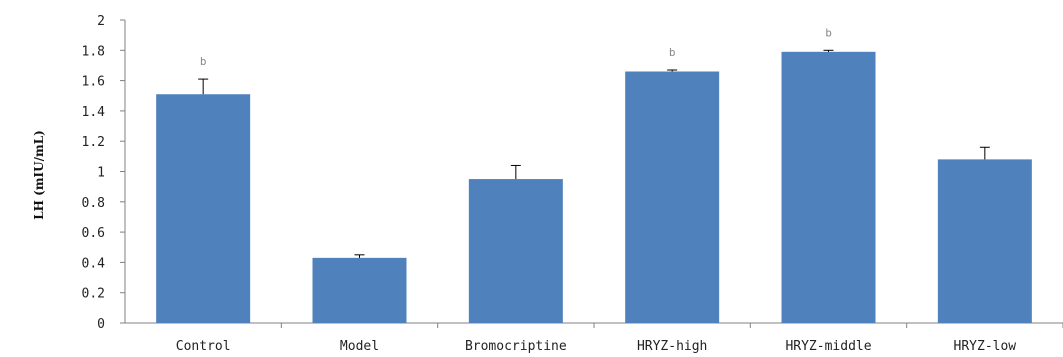  What do you see at coordinates (985, 346) in the screenshot?
I see `category-label: HRYZ-low` at bounding box center [985, 346].